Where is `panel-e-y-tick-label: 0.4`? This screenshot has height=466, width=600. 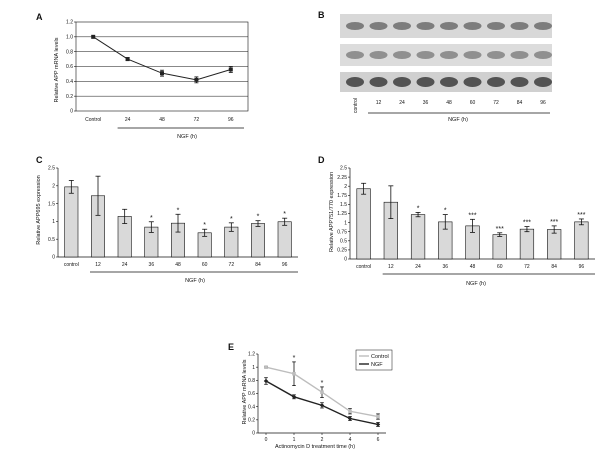 panel-e-y-tick-label: 0.4 is located at coordinates (251, 407).